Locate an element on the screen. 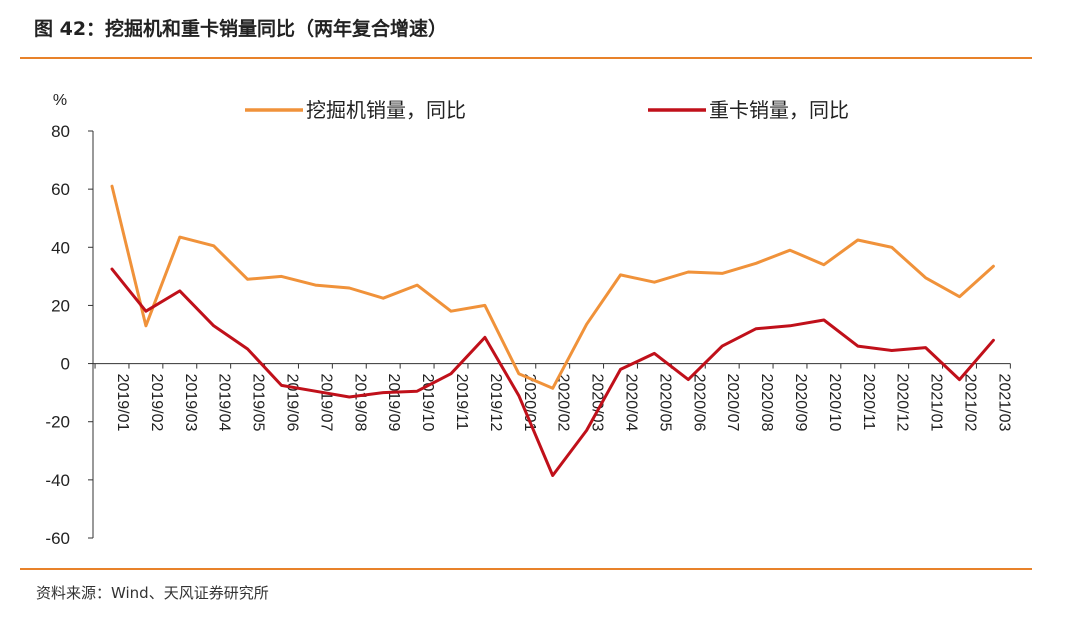 The image size is (1080, 630). x-tick-label: 2019/11 is located at coordinates (461, 402).